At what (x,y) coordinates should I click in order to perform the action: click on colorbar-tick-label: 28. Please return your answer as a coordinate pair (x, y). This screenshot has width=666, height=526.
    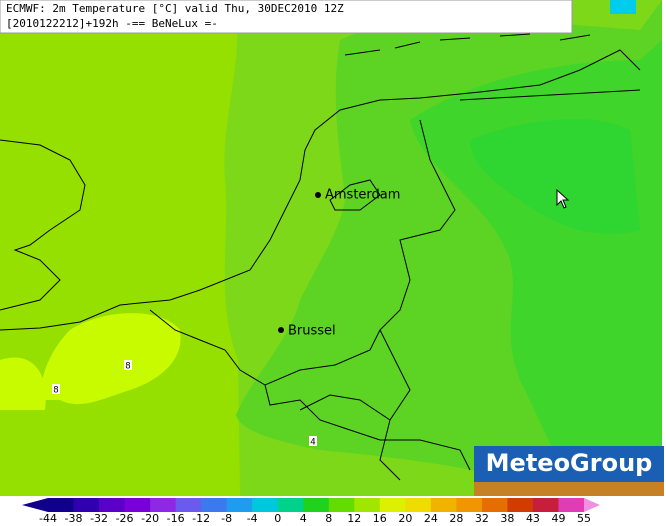
    Looking at the image, I should click on (456, 518).